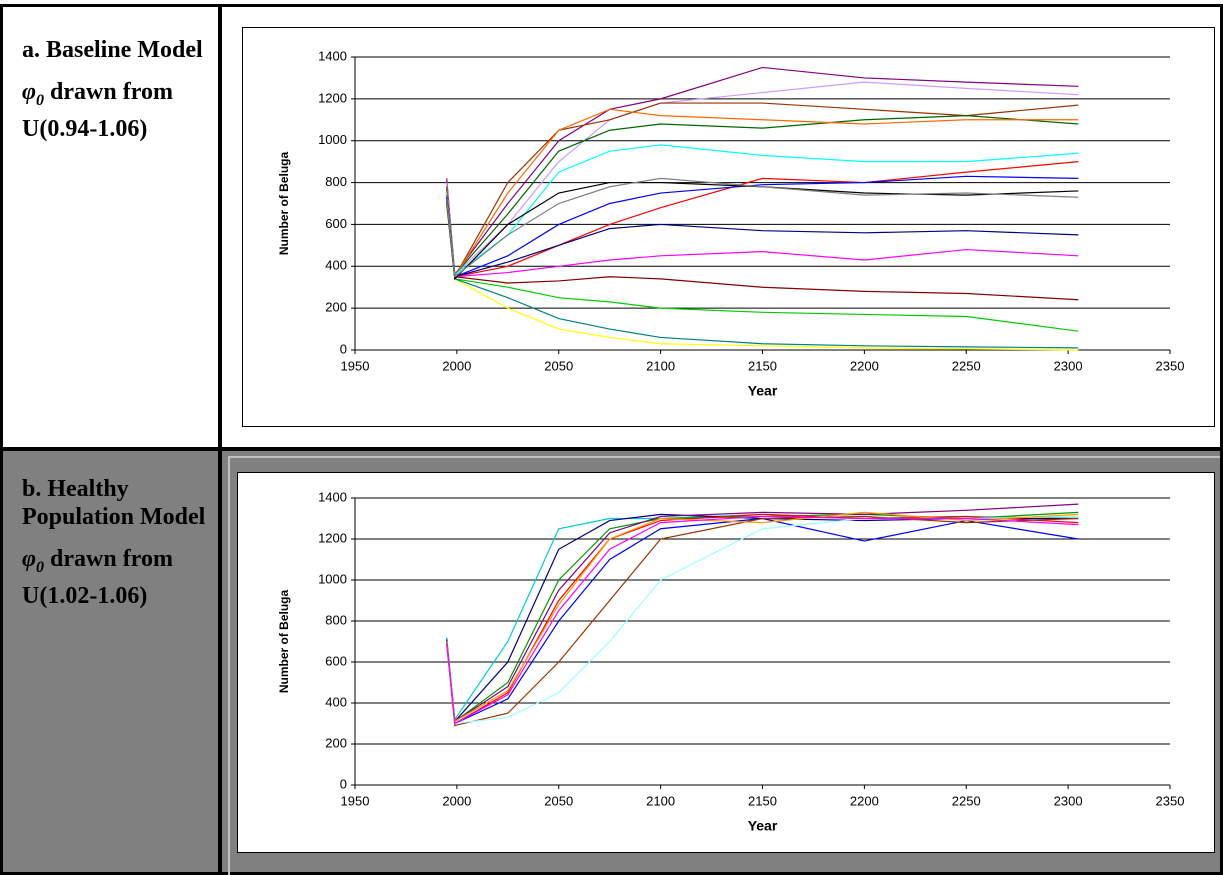  I want to click on col-divider, so click(220, 439).